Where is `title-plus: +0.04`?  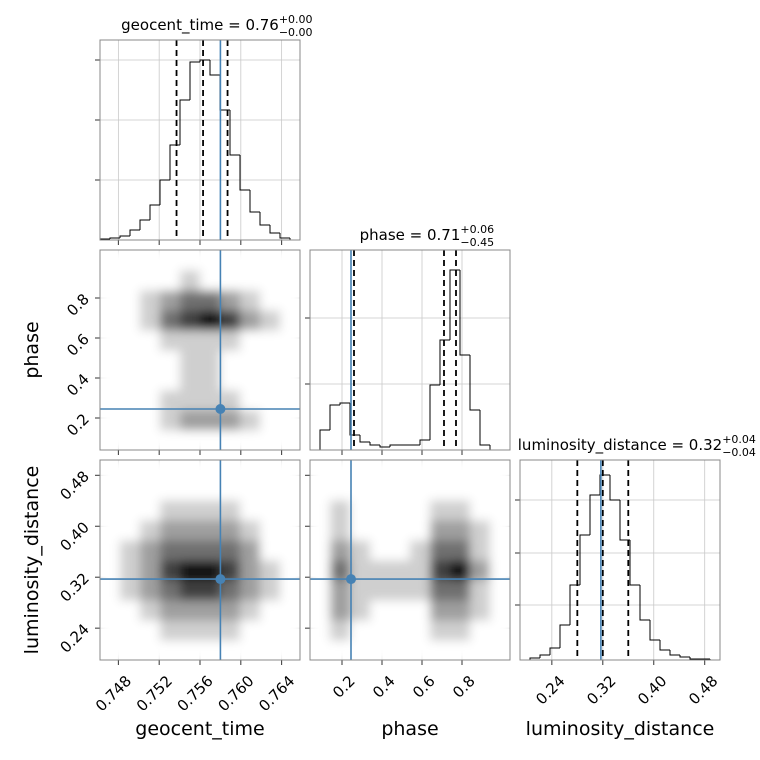
title-plus: +0.04 is located at coordinates (739, 439).